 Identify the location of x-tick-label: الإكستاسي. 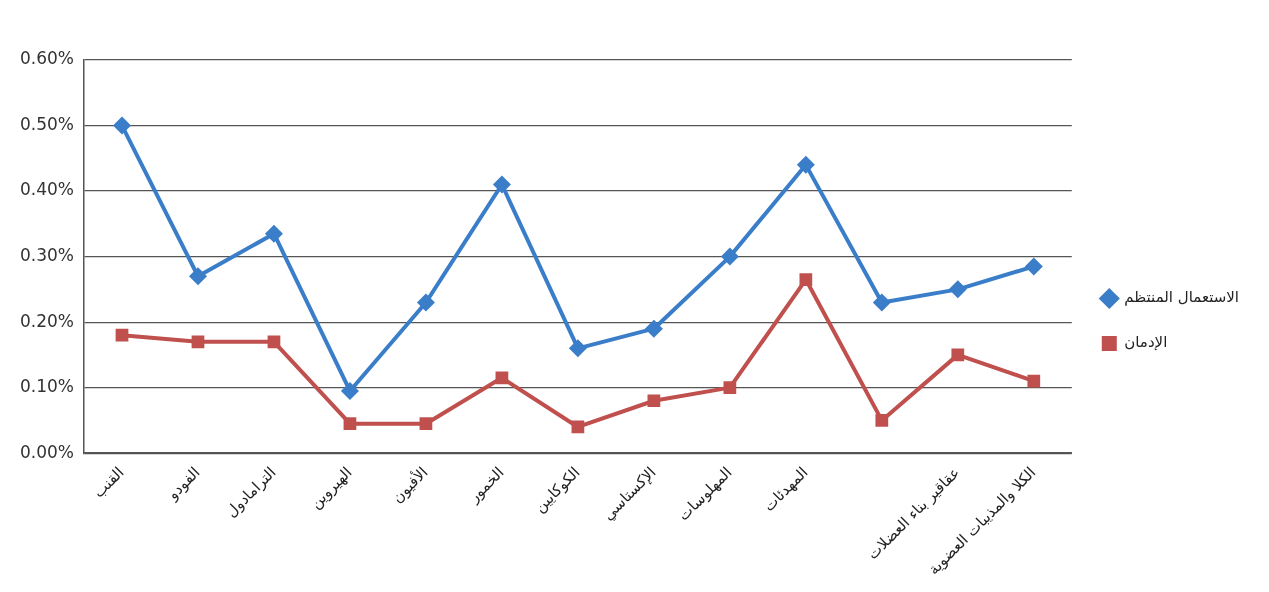
(630, 494).